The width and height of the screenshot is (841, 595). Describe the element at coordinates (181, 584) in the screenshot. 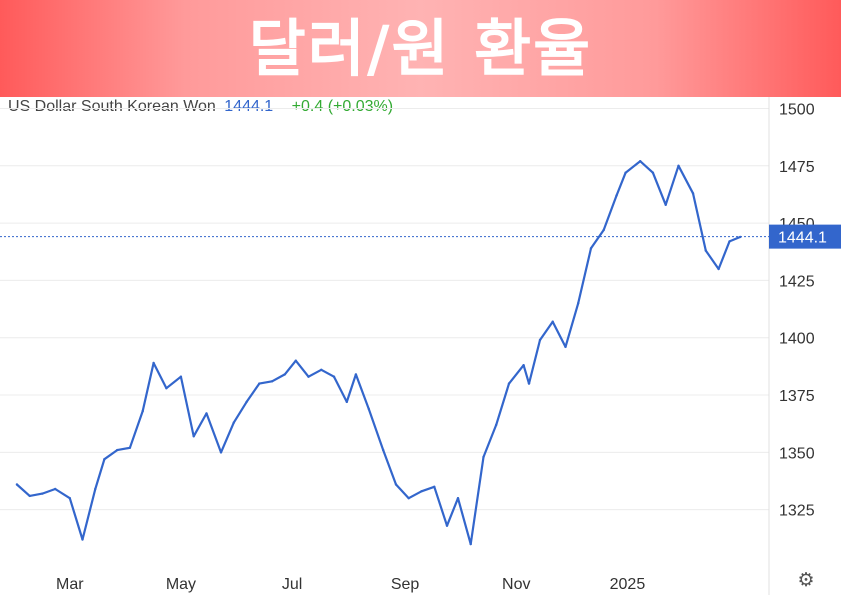

I see `x-tick-label: May` at that location.